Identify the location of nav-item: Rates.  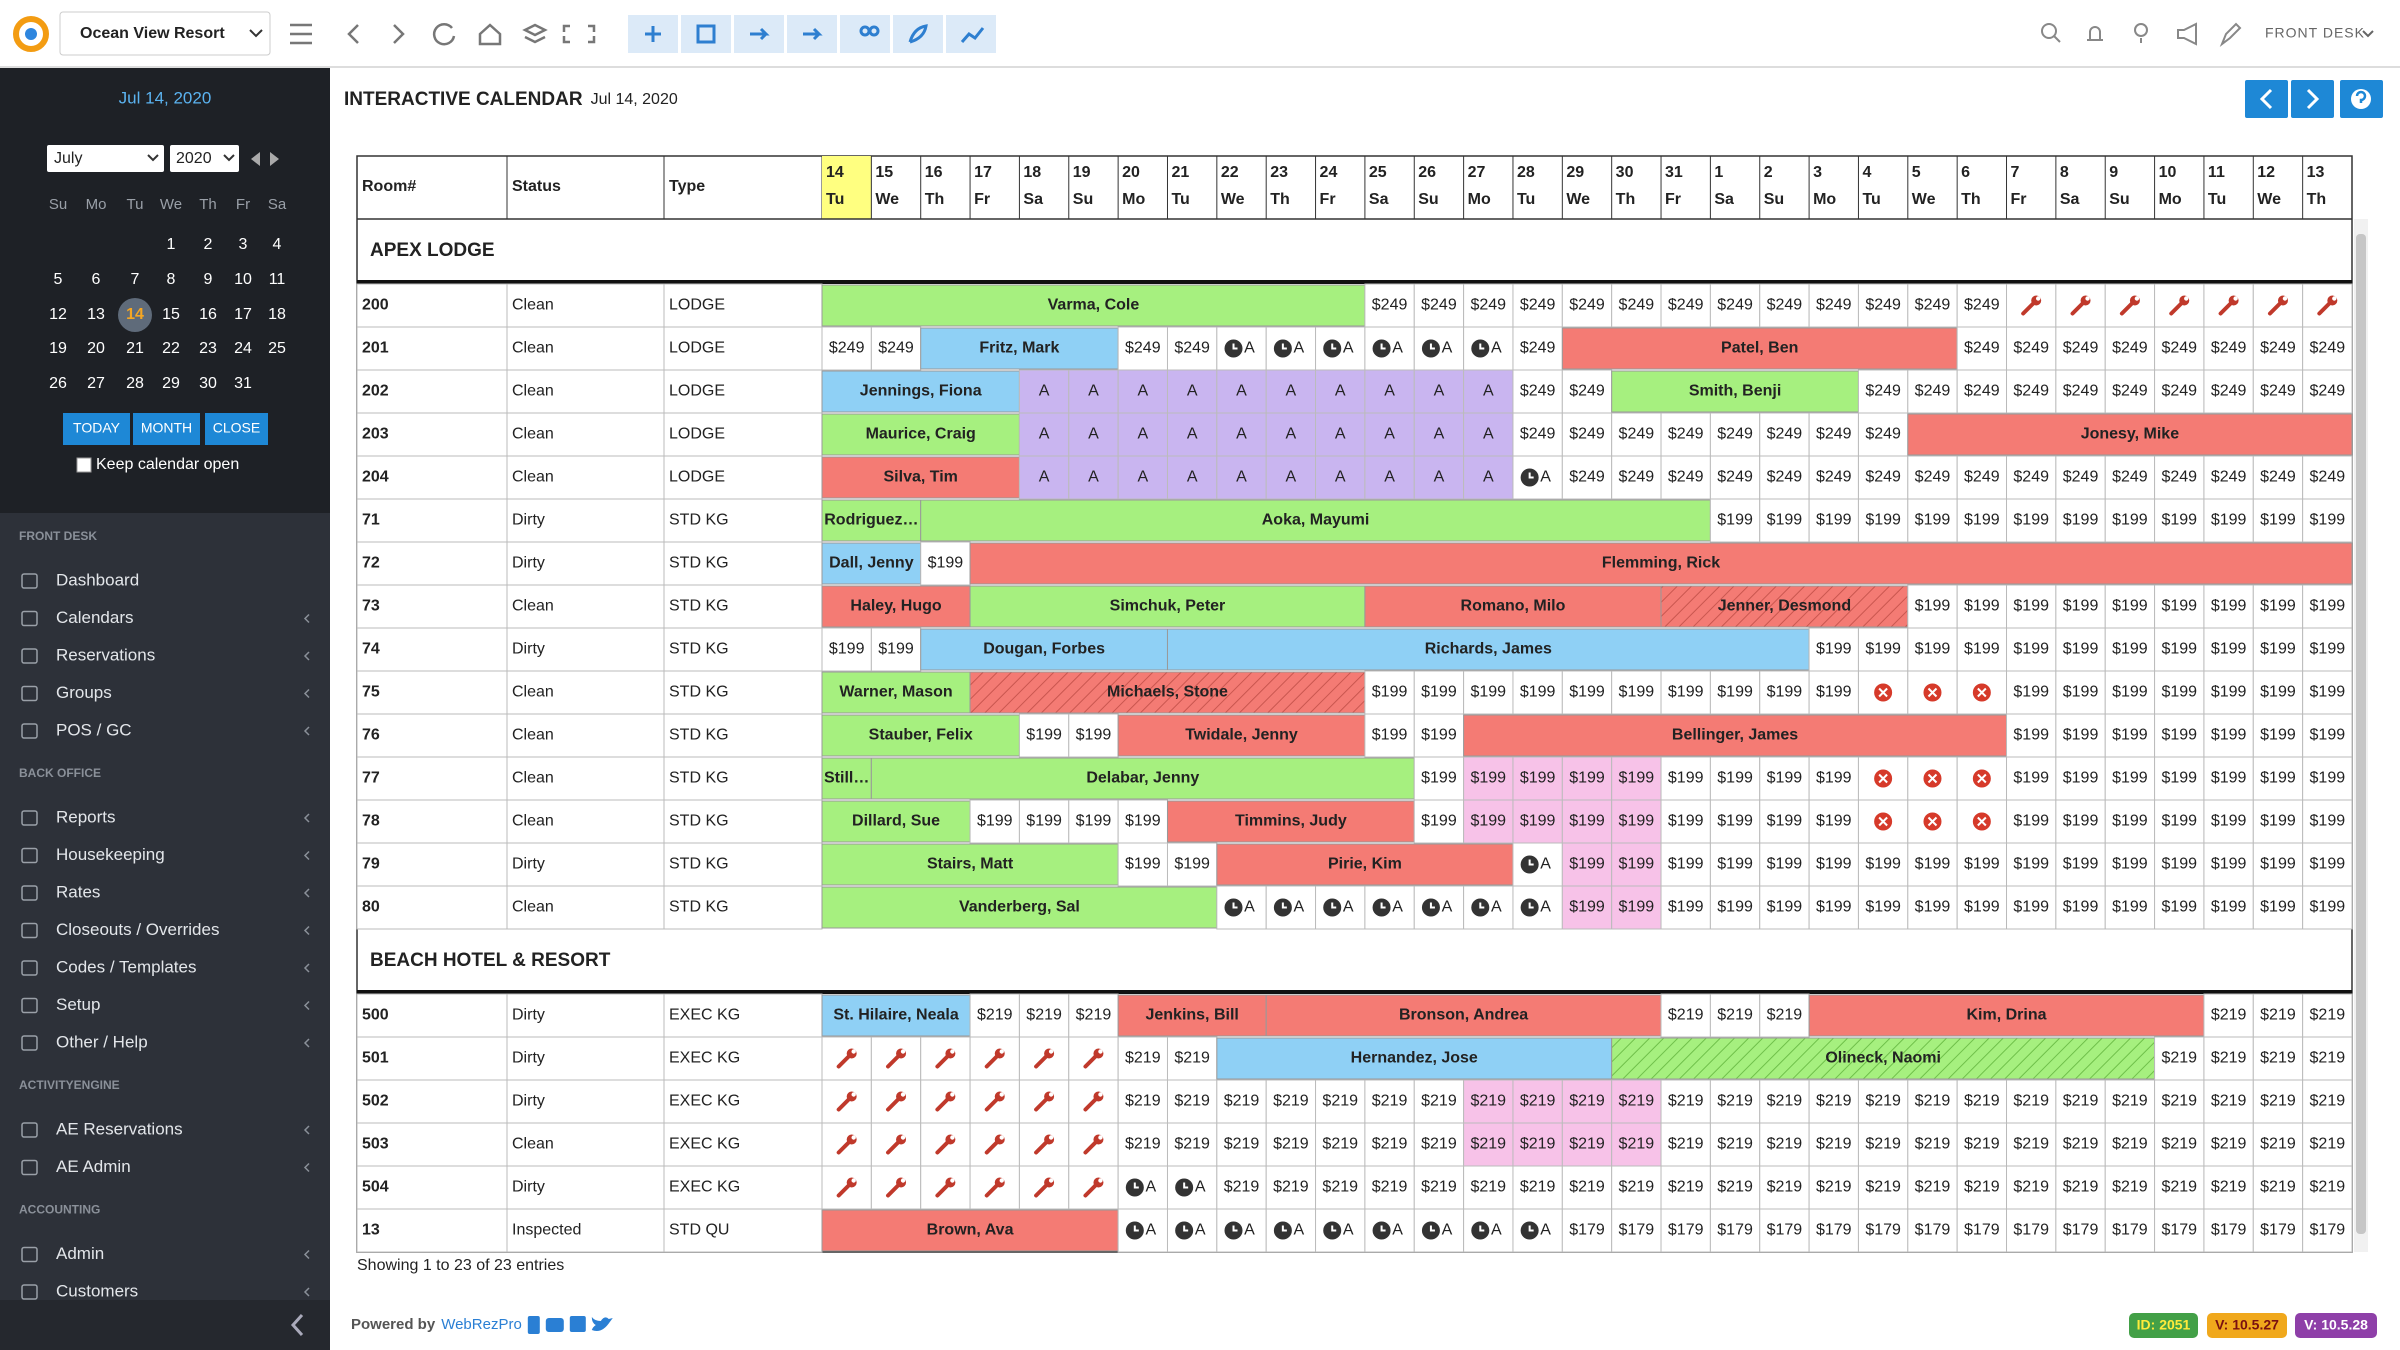
(78, 891).